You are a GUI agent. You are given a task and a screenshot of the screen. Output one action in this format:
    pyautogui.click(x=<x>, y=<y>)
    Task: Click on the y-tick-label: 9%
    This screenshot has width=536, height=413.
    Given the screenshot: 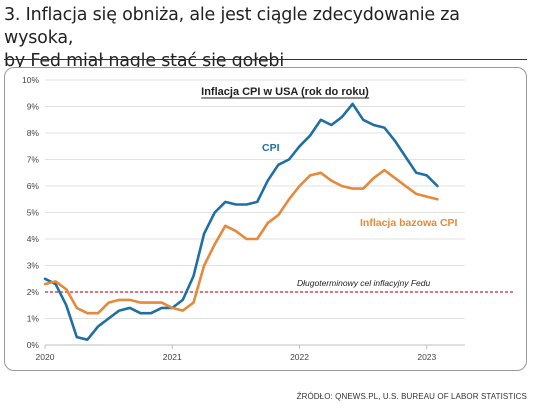 What is the action you would take?
    pyautogui.click(x=33, y=107)
    